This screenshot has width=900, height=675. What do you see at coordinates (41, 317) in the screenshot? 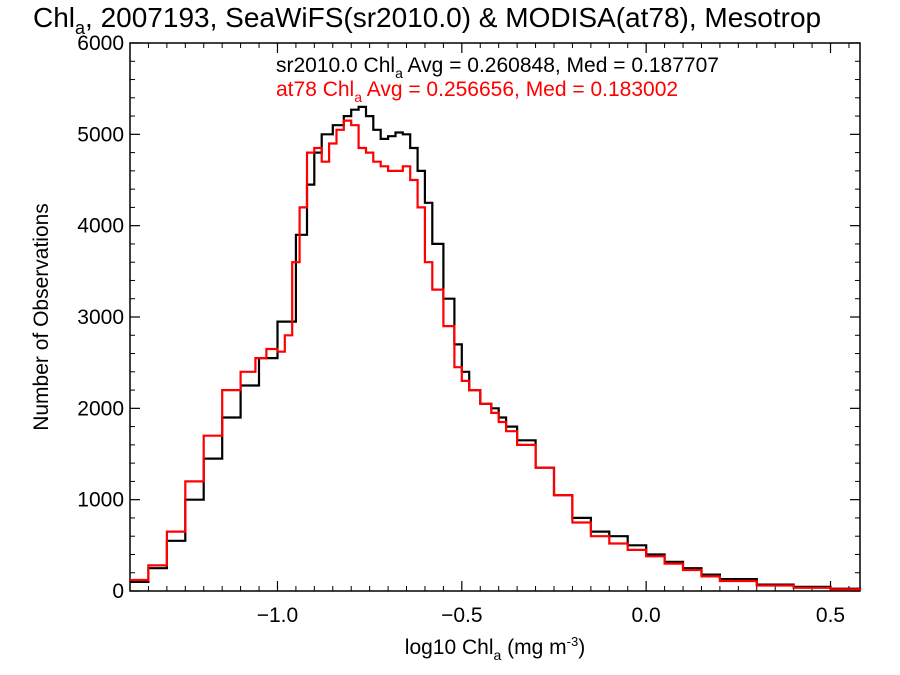
I see `y-axis-label: Number of Observations` at bounding box center [41, 317].